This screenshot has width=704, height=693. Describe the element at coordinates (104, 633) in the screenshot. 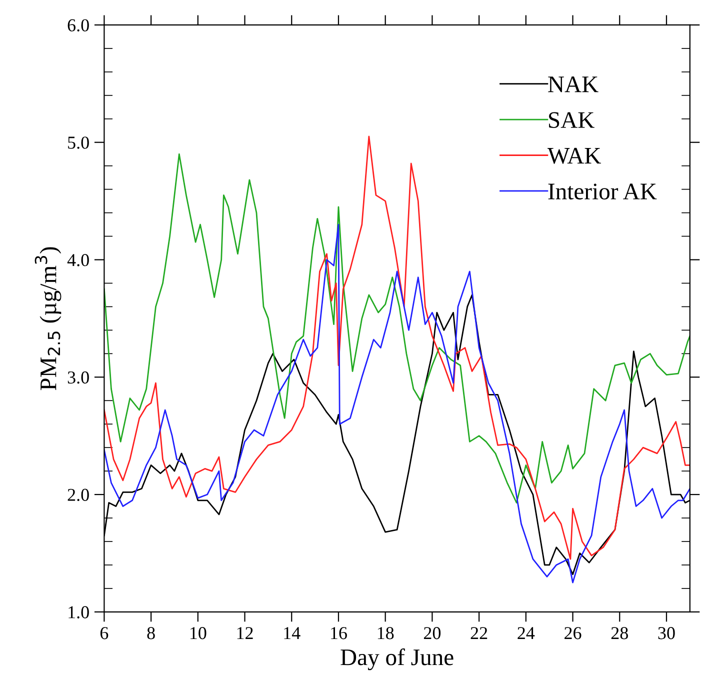

I see `x-tick-label: 6` at that location.